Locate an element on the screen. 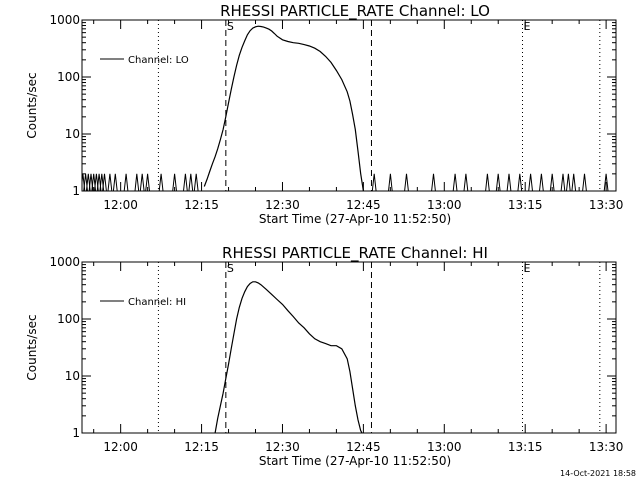 The image size is (640, 484). plot-area is located at coordinates (289, 359).